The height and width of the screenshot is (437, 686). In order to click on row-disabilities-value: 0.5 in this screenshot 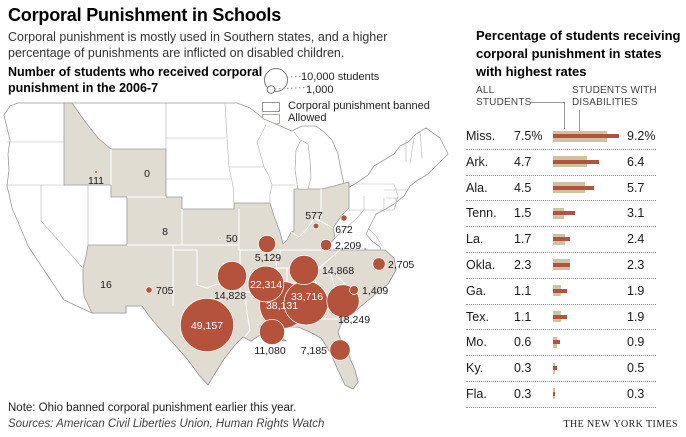, I will do `click(636, 368)`.